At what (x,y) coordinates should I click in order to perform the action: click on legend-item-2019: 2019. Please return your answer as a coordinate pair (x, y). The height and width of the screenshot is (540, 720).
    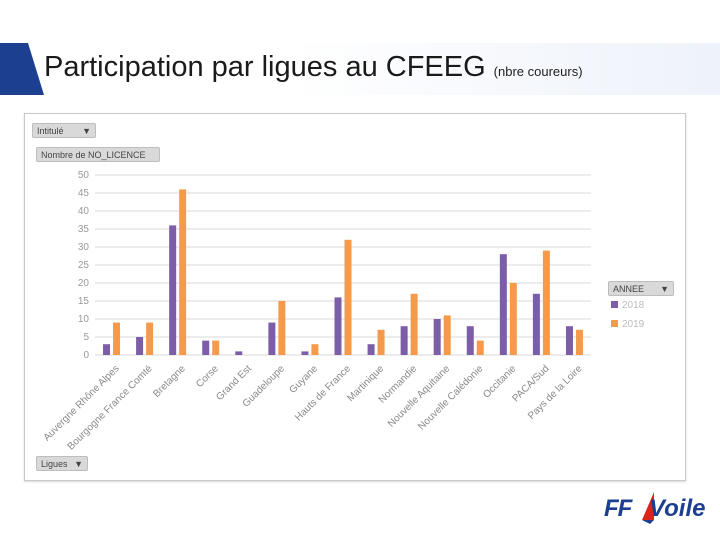
    Looking at the image, I should click on (627, 324).